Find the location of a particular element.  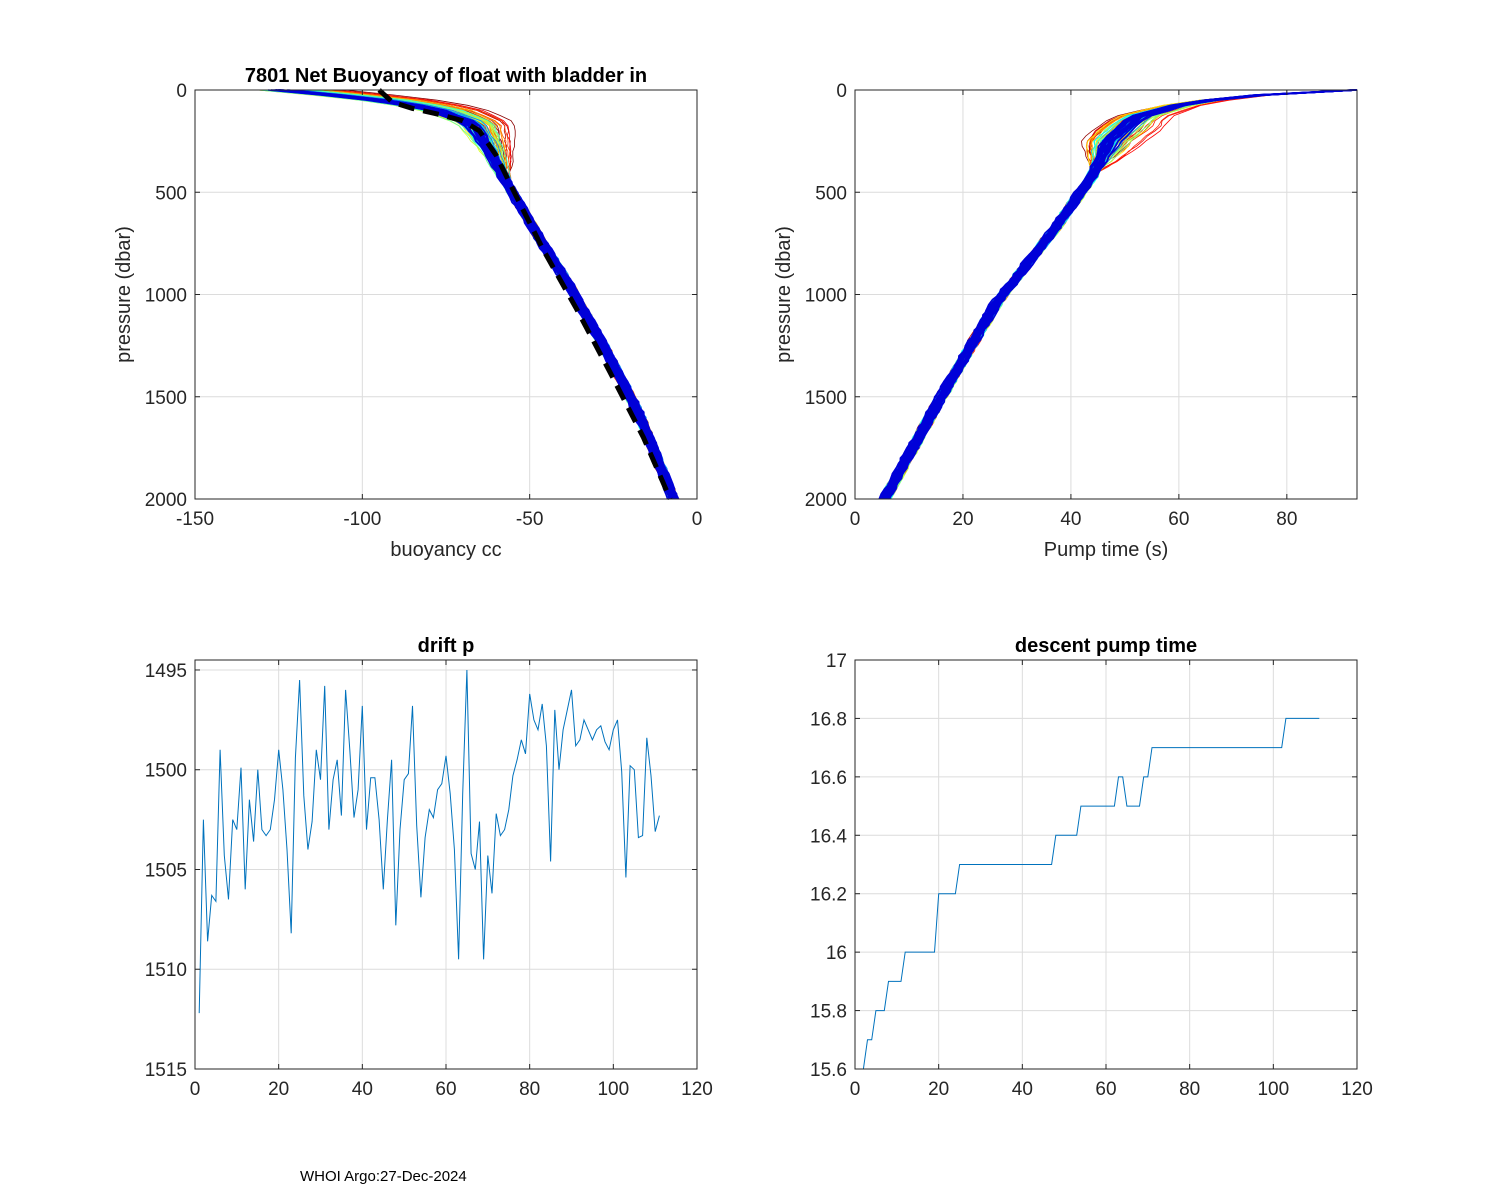

y-tick-label: 17 is located at coordinates (836, 661).